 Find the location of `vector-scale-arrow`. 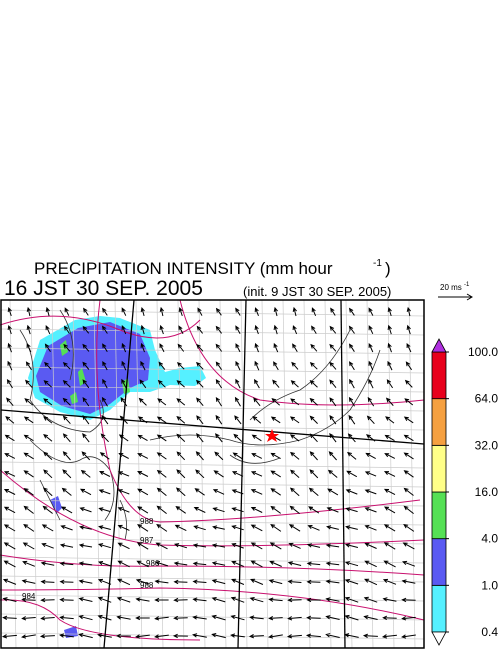

vector-scale-arrow is located at coordinates (455, 297).